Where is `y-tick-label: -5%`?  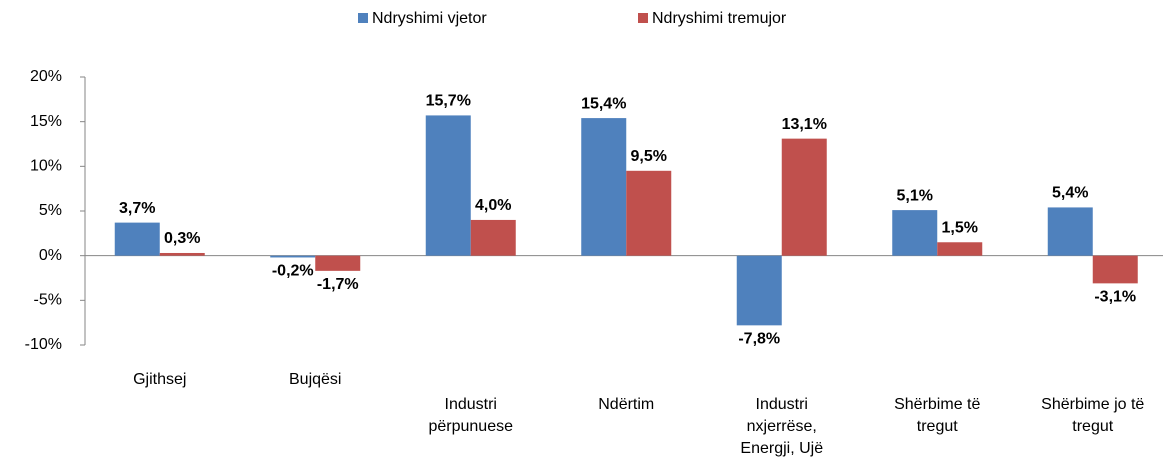 y-tick-label: -5% is located at coordinates (48, 300).